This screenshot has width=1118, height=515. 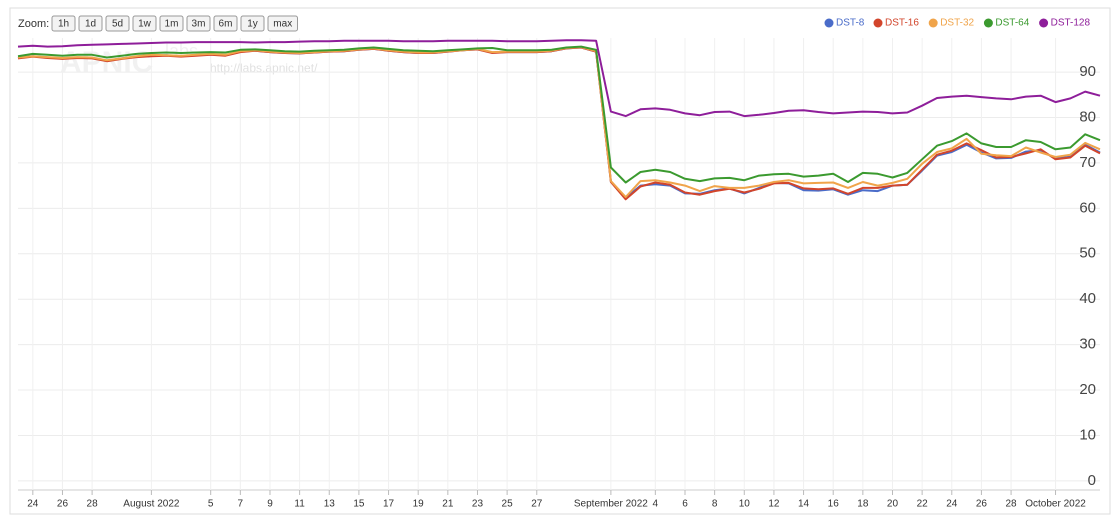 What do you see at coordinates (1087, 71) in the screenshot?
I see `y-tick-label: 90` at bounding box center [1087, 71].